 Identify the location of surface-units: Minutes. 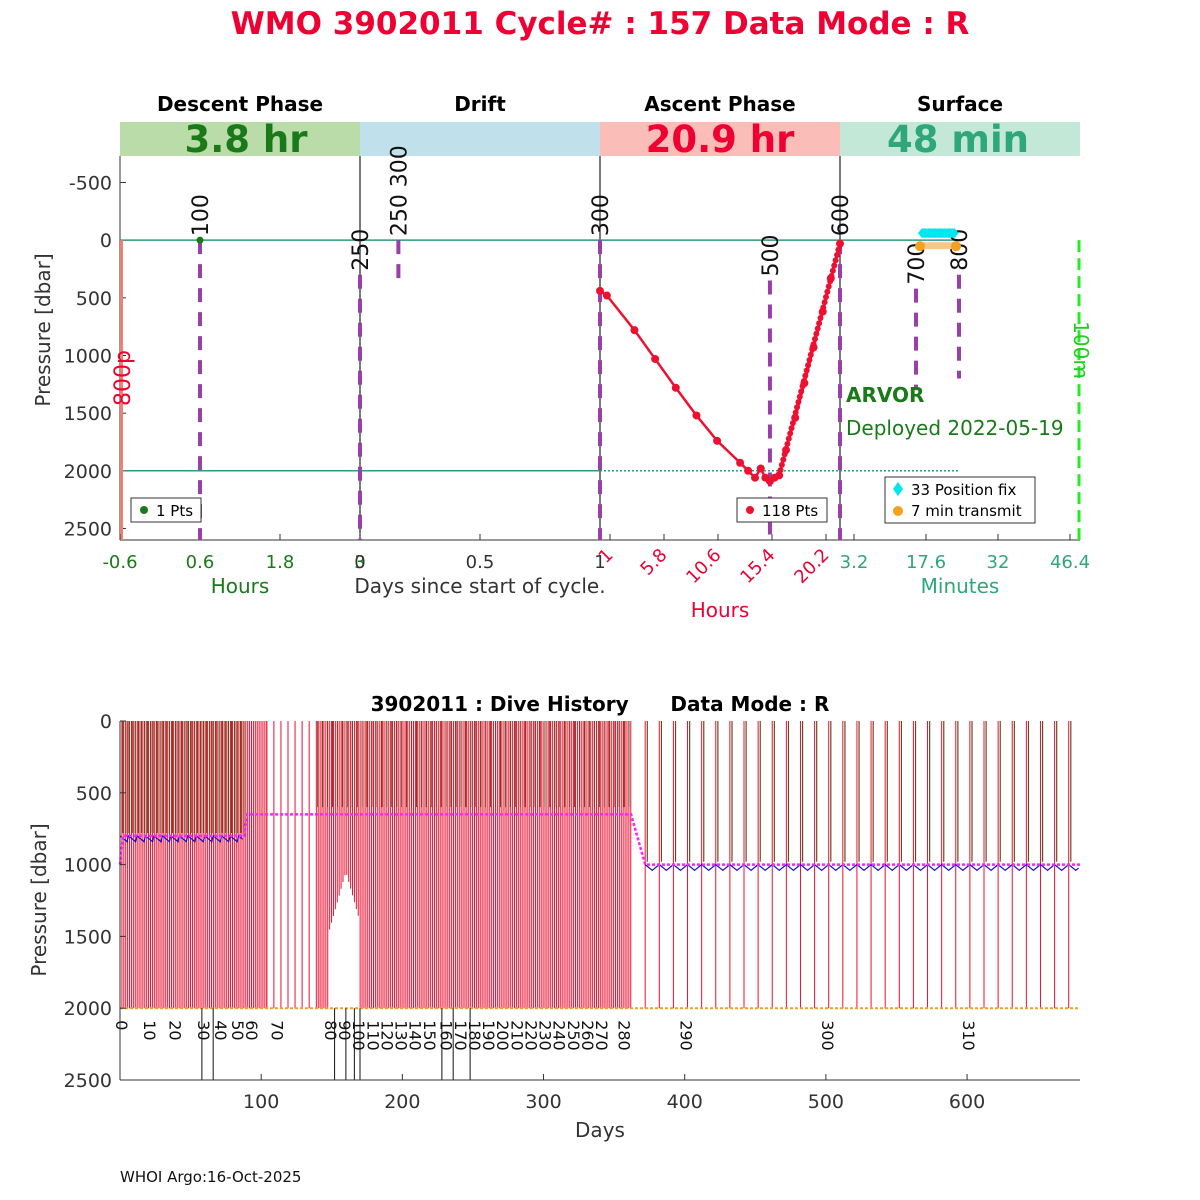
(960, 586).